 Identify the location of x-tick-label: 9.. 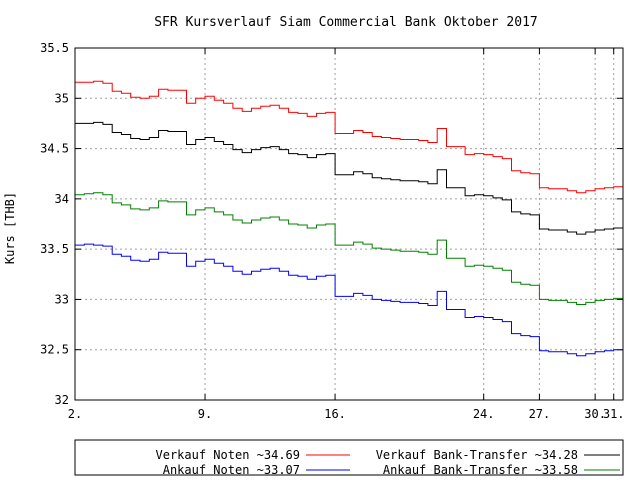
(205, 414).